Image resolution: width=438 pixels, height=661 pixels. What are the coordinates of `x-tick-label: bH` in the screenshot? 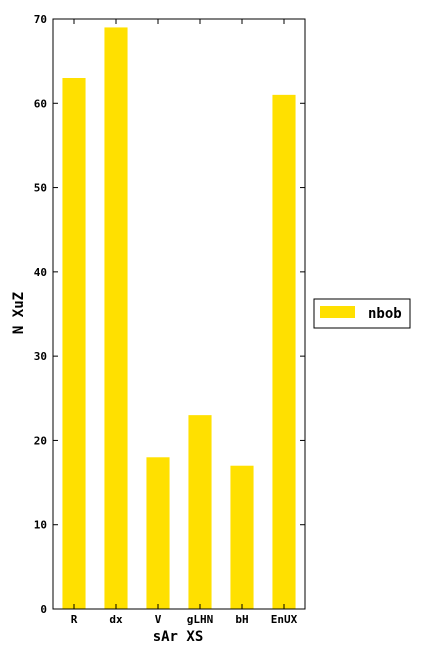 It's located at (241, 619).